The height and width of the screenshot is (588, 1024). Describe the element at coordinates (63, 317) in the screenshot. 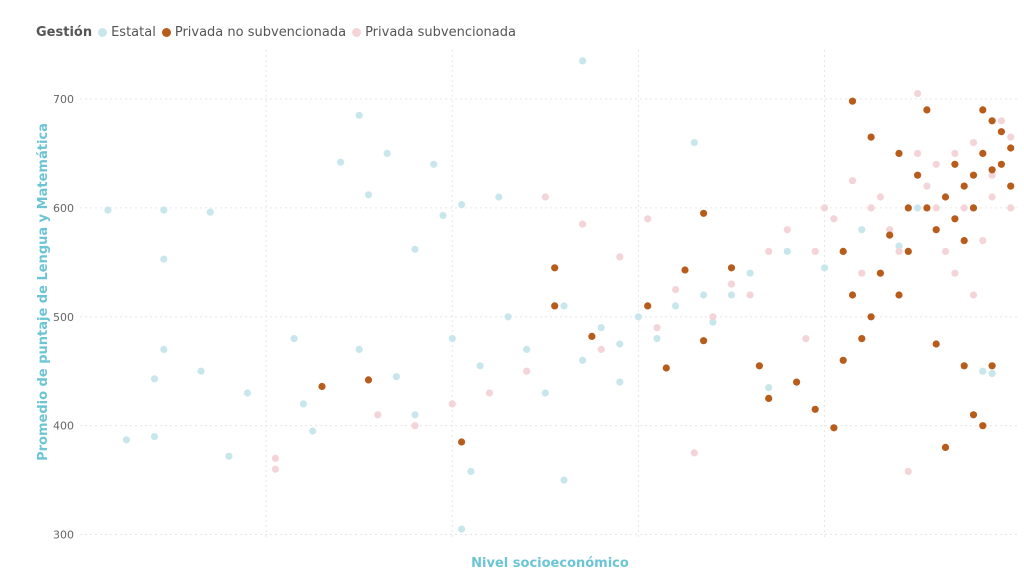

I see `y-tick-layer: 300 400 500 600 700` at that location.